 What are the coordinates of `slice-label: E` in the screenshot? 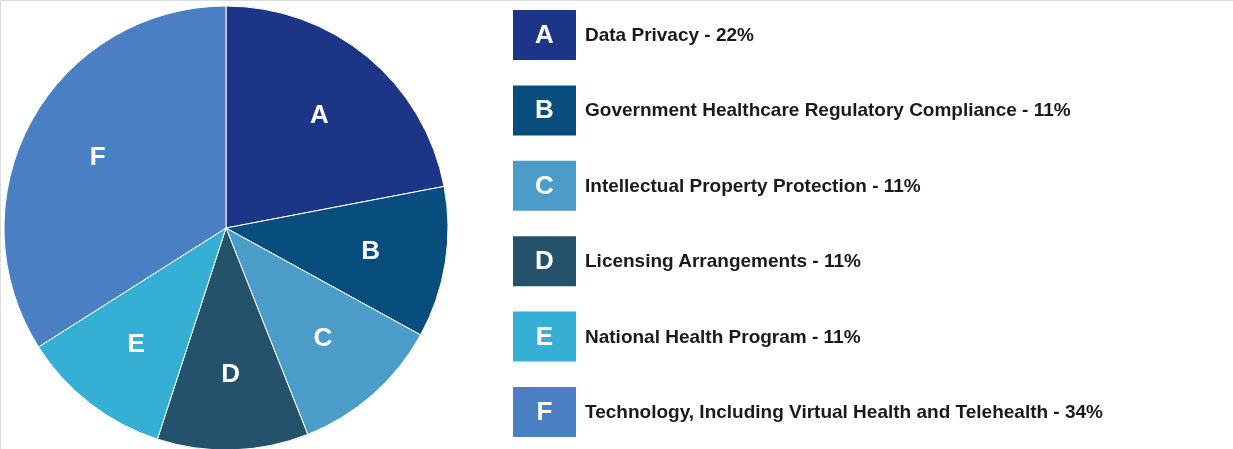 It's located at (136, 342).